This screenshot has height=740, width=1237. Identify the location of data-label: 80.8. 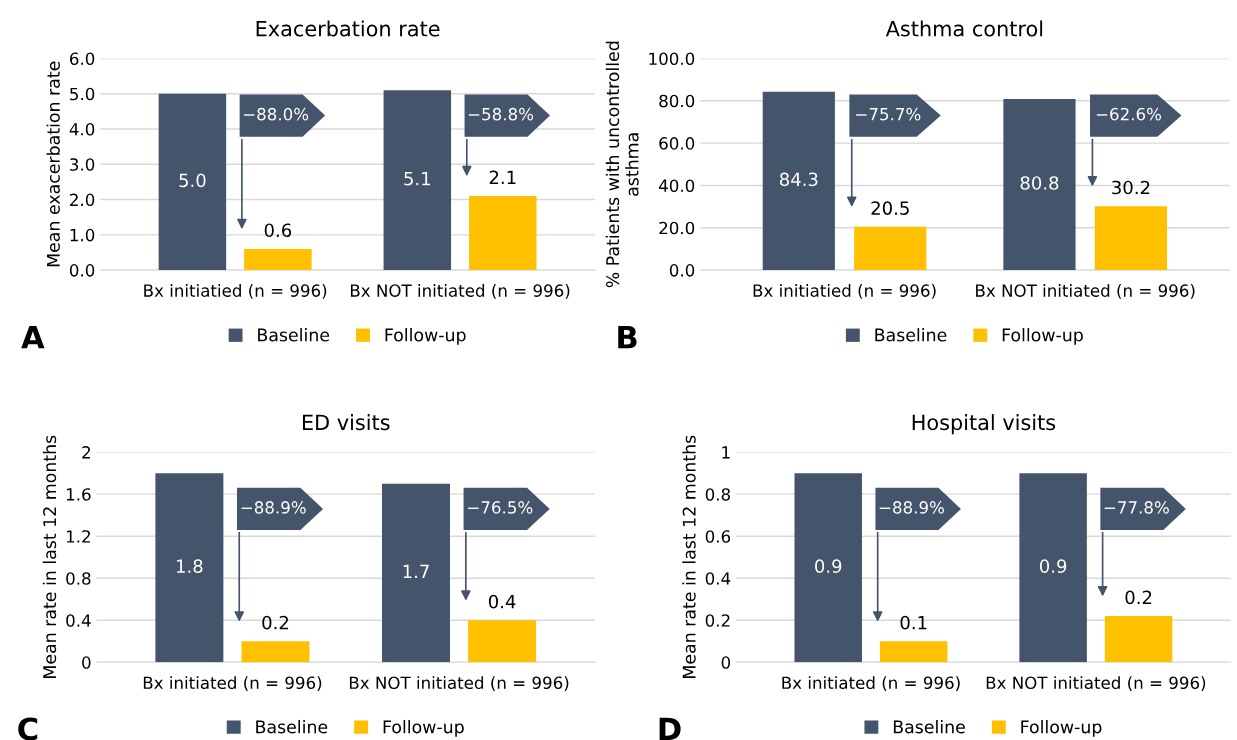
(1039, 183).